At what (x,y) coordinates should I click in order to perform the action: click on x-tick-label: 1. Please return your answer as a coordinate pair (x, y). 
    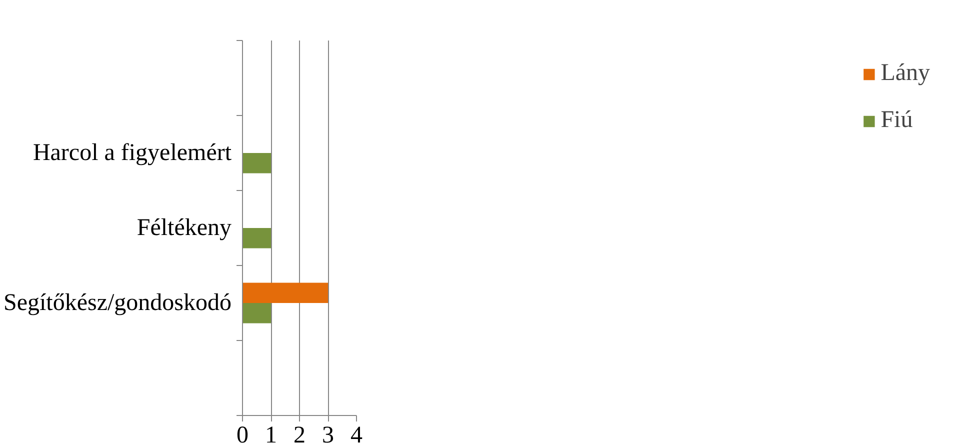
    Looking at the image, I should click on (271, 435).